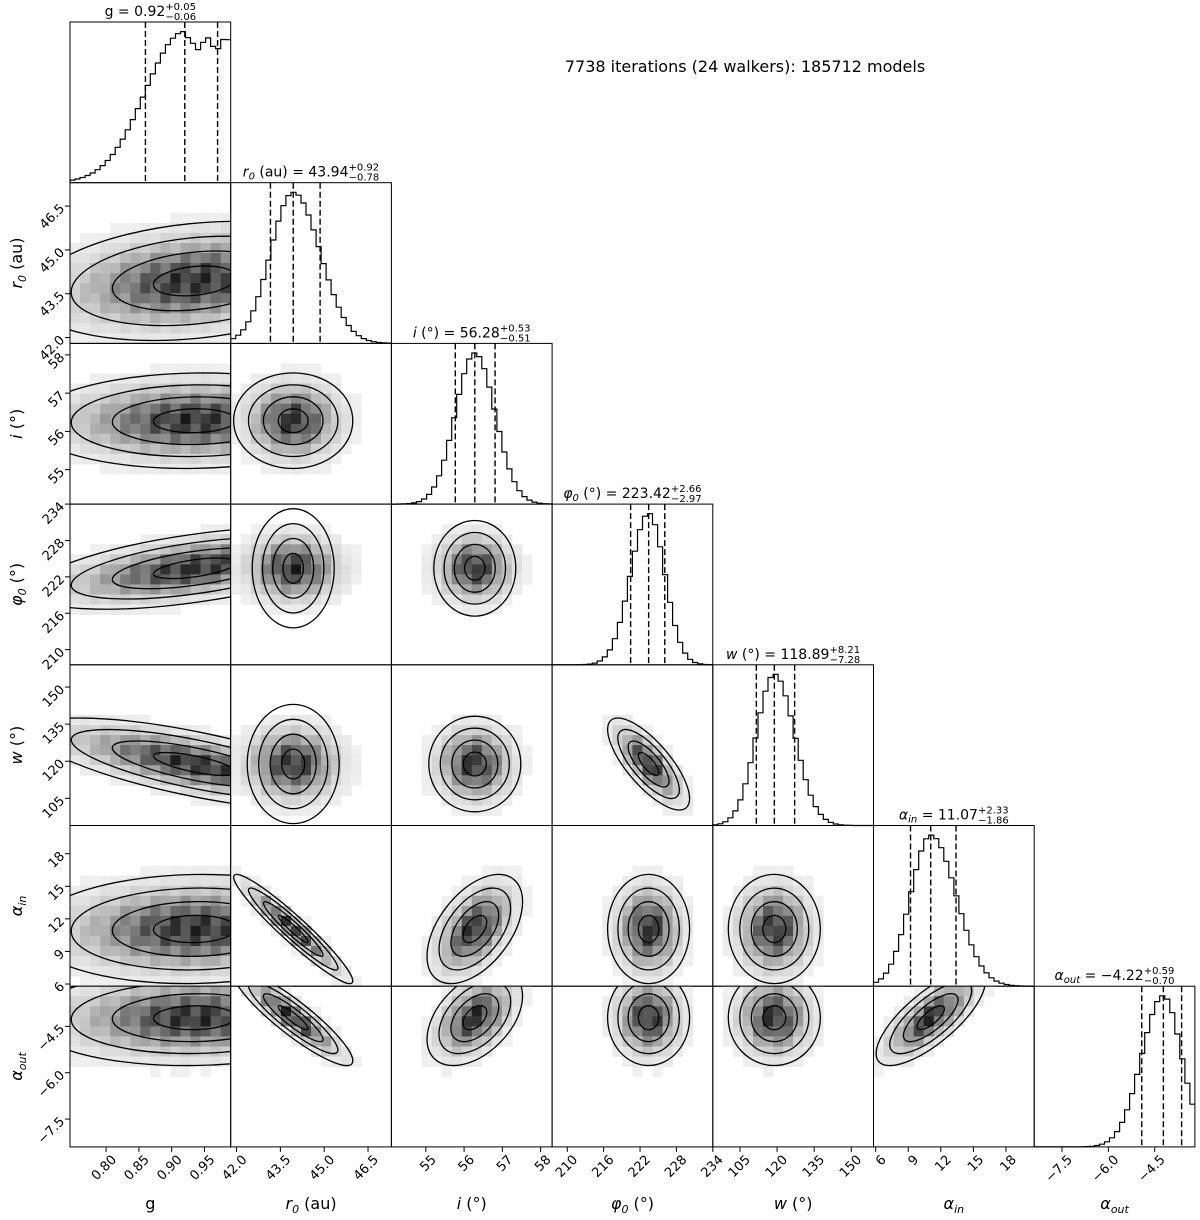 The image size is (1200, 1220). Describe the element at coordinates (150, 102) in the screenshot. I see `panel-frame` at that location.